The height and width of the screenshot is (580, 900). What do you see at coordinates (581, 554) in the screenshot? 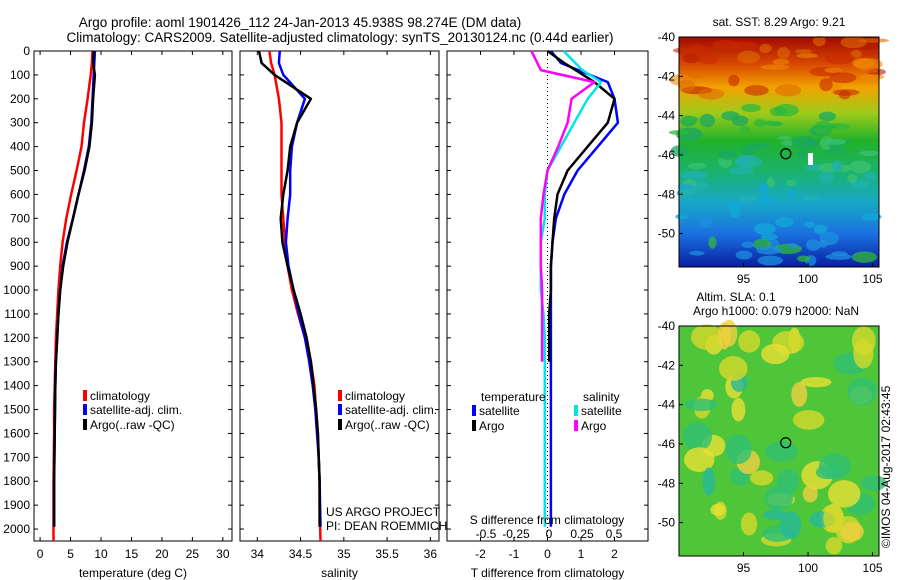
I see `x-tick-label: 1` at bounding box center [581, 554].